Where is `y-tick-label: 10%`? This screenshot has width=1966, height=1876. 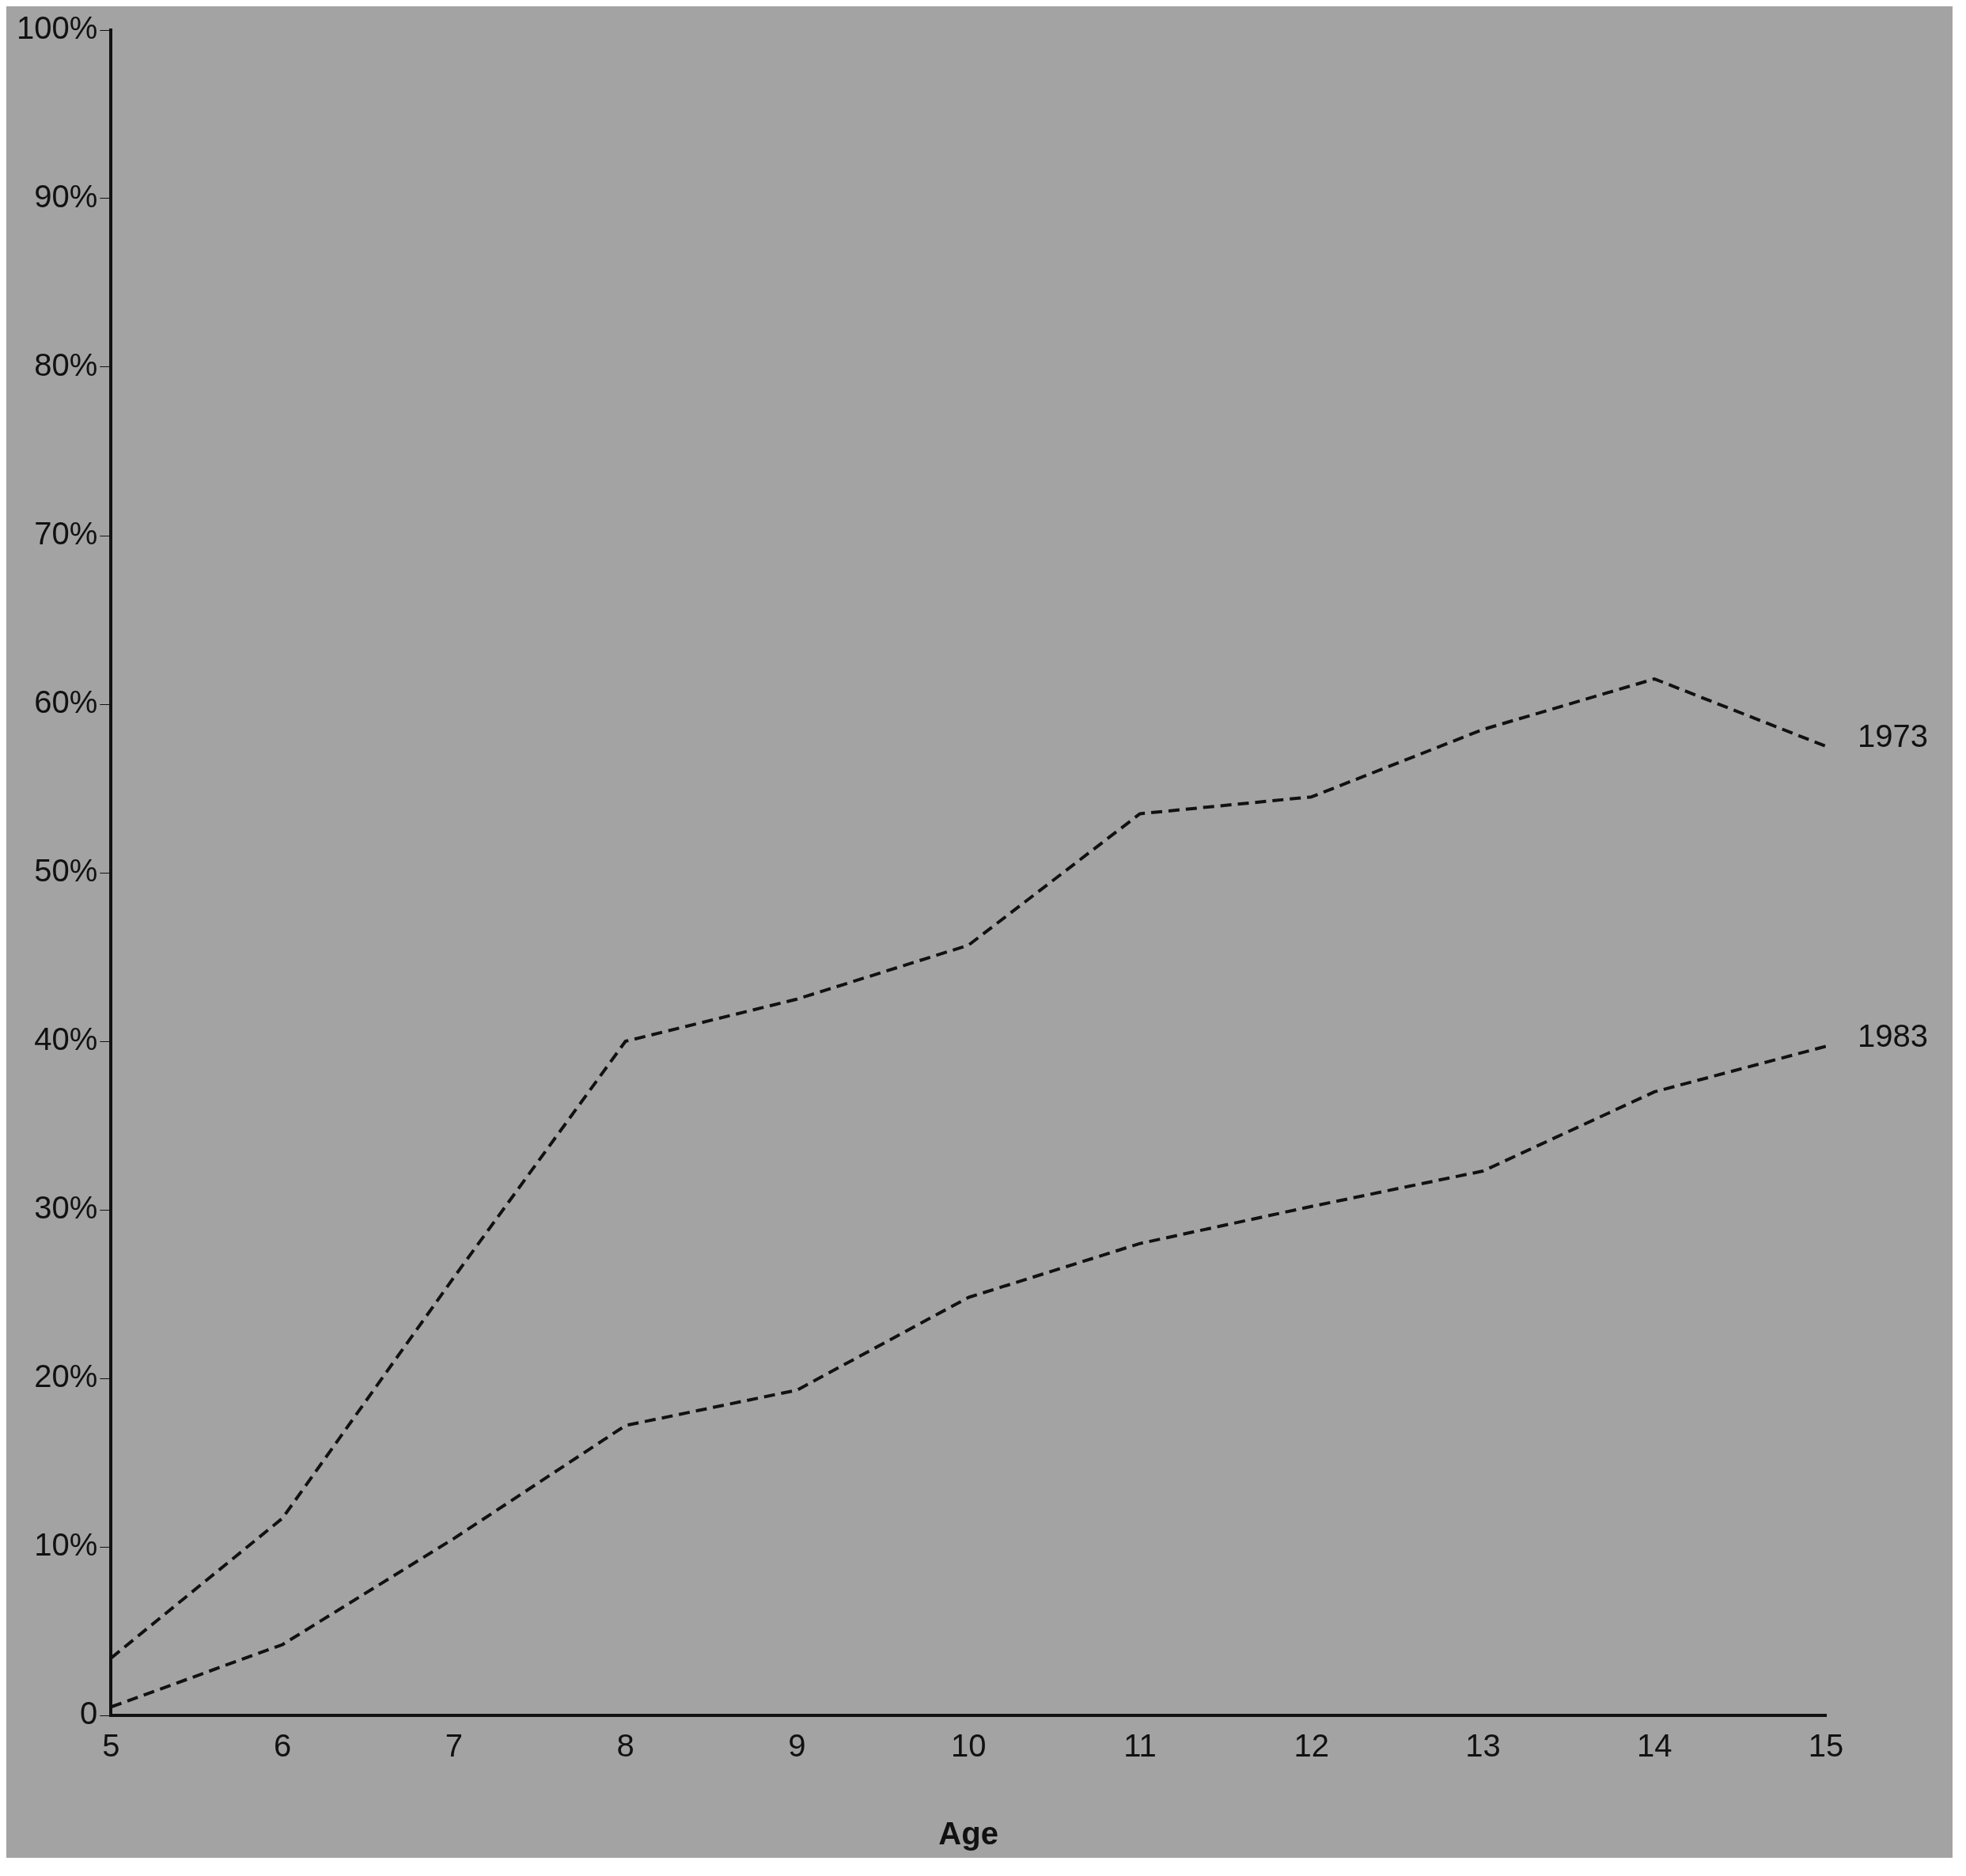
y-tick-label: 10% is located at coordinates (66, 1545).